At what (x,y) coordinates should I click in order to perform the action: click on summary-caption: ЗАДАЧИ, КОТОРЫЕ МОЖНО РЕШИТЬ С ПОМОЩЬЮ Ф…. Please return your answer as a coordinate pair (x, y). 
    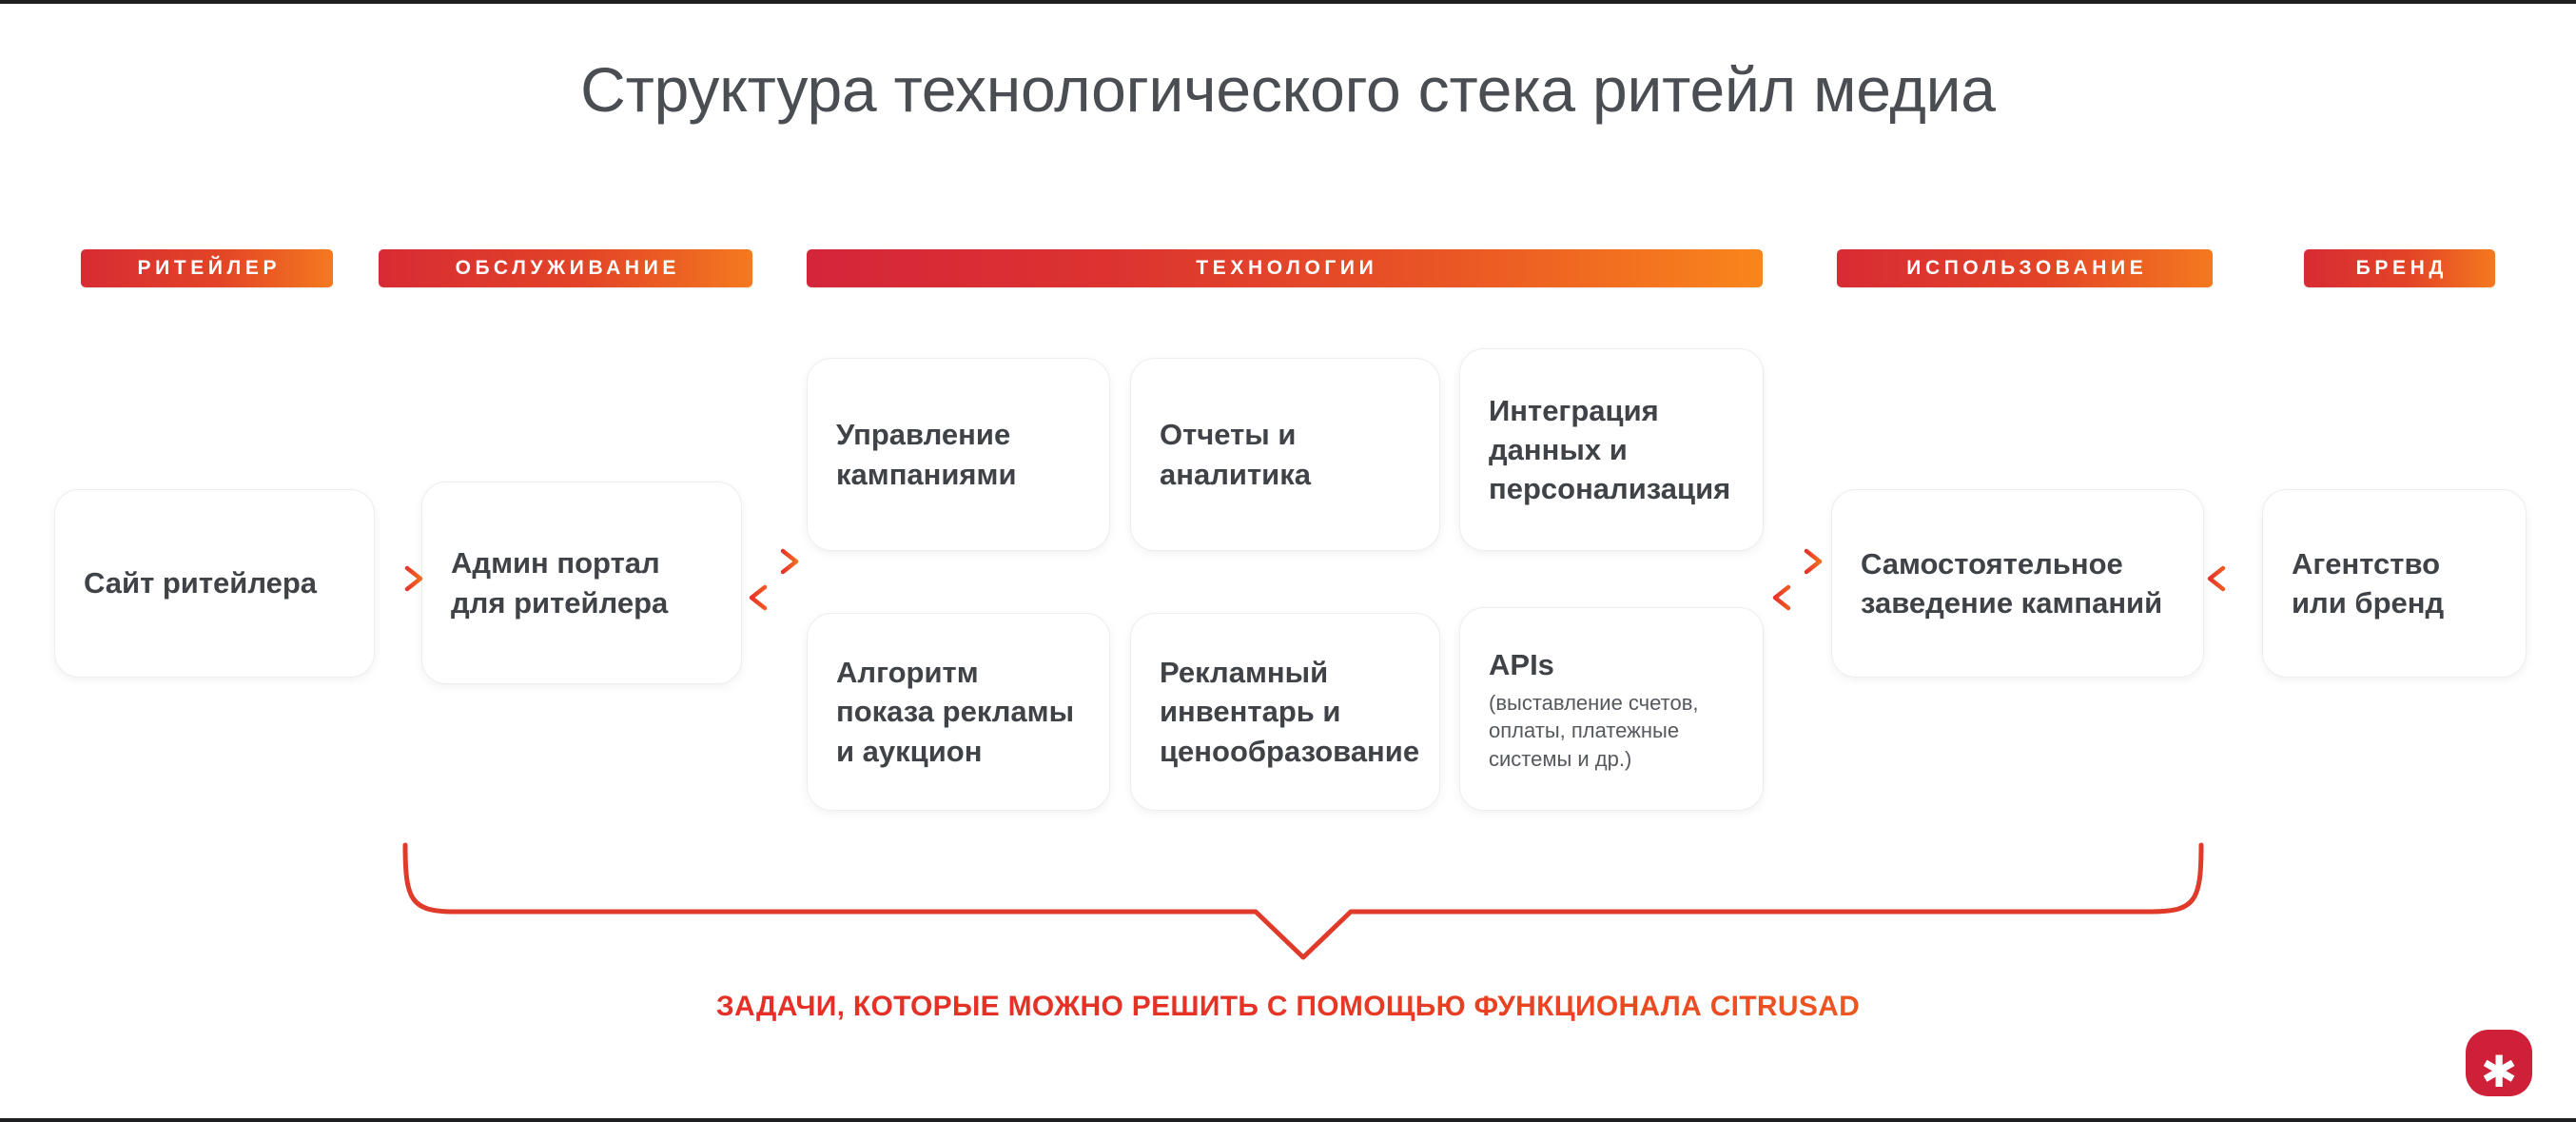
    Looking at the image, I should click on (1288, 1007).